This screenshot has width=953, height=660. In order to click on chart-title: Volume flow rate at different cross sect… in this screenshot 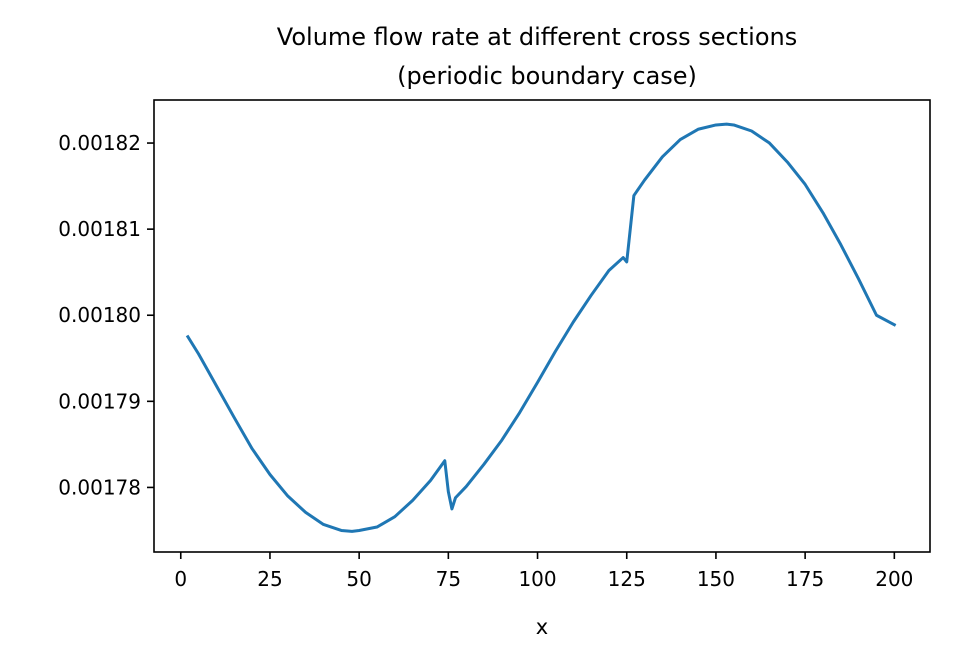, I will do `click(537, 37)`.